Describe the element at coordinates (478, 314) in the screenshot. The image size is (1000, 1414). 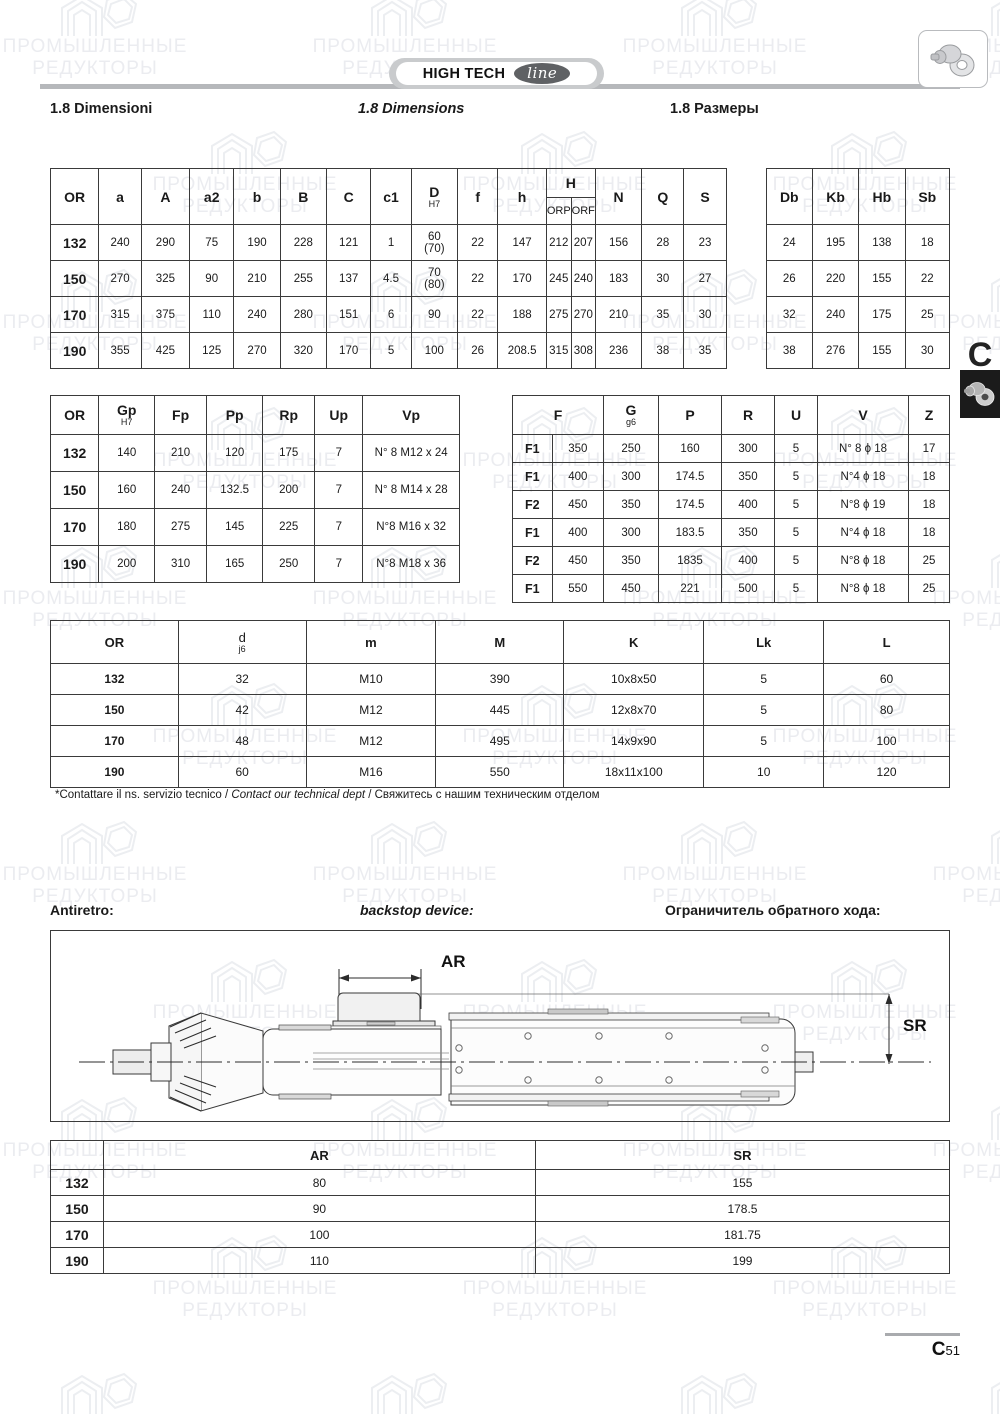
I see `cell-f: 22` at that location.